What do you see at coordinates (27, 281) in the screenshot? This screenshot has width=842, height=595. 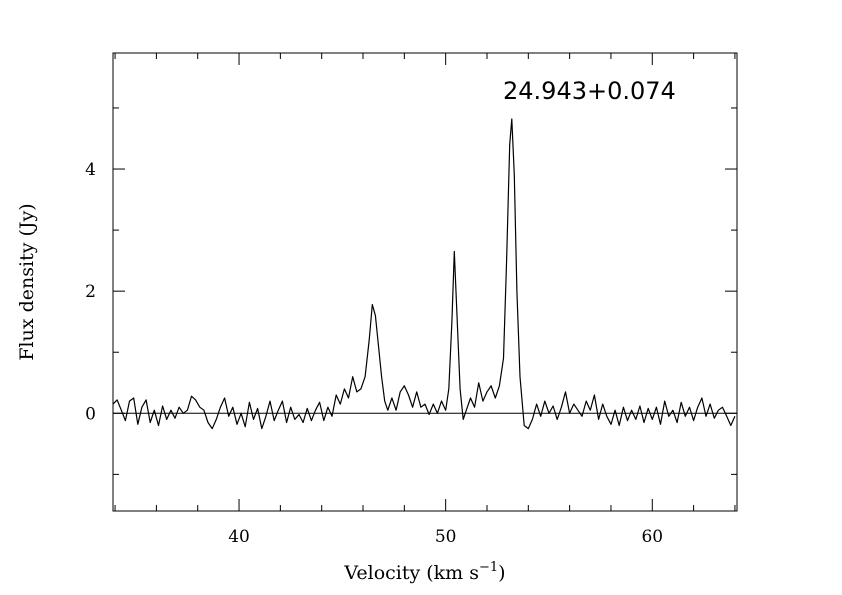 I see `y-axis-label: Flux density (Jy)` at bounding box center [27, 281].